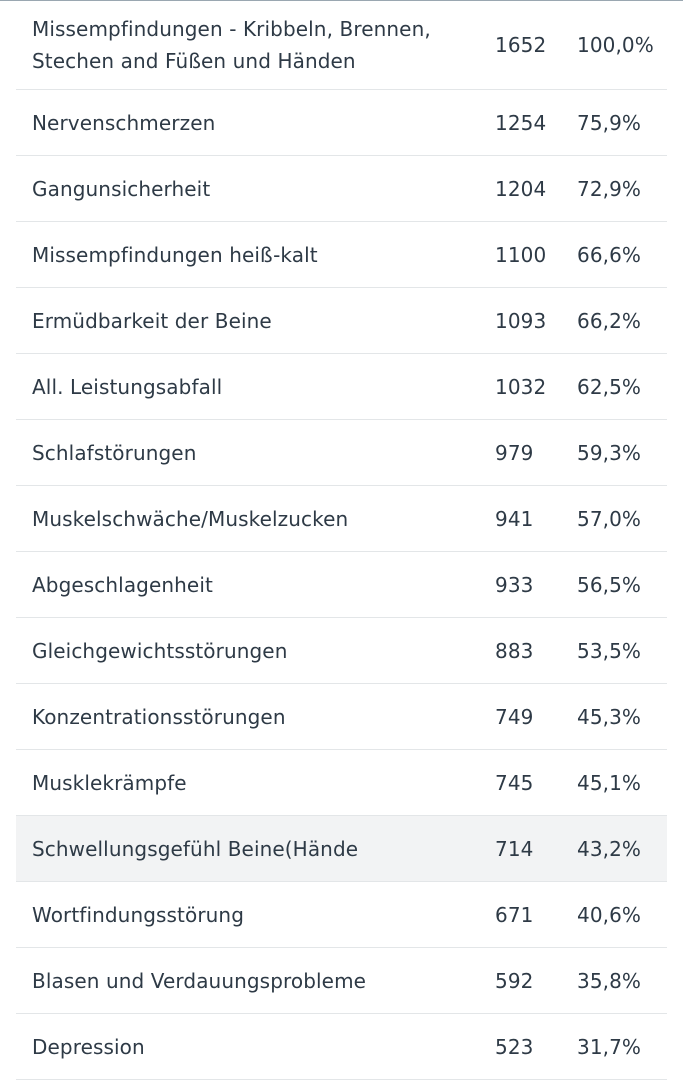  I want to click on symptom-name: Ermüdbarkeit der Beine, so click(152, 320).